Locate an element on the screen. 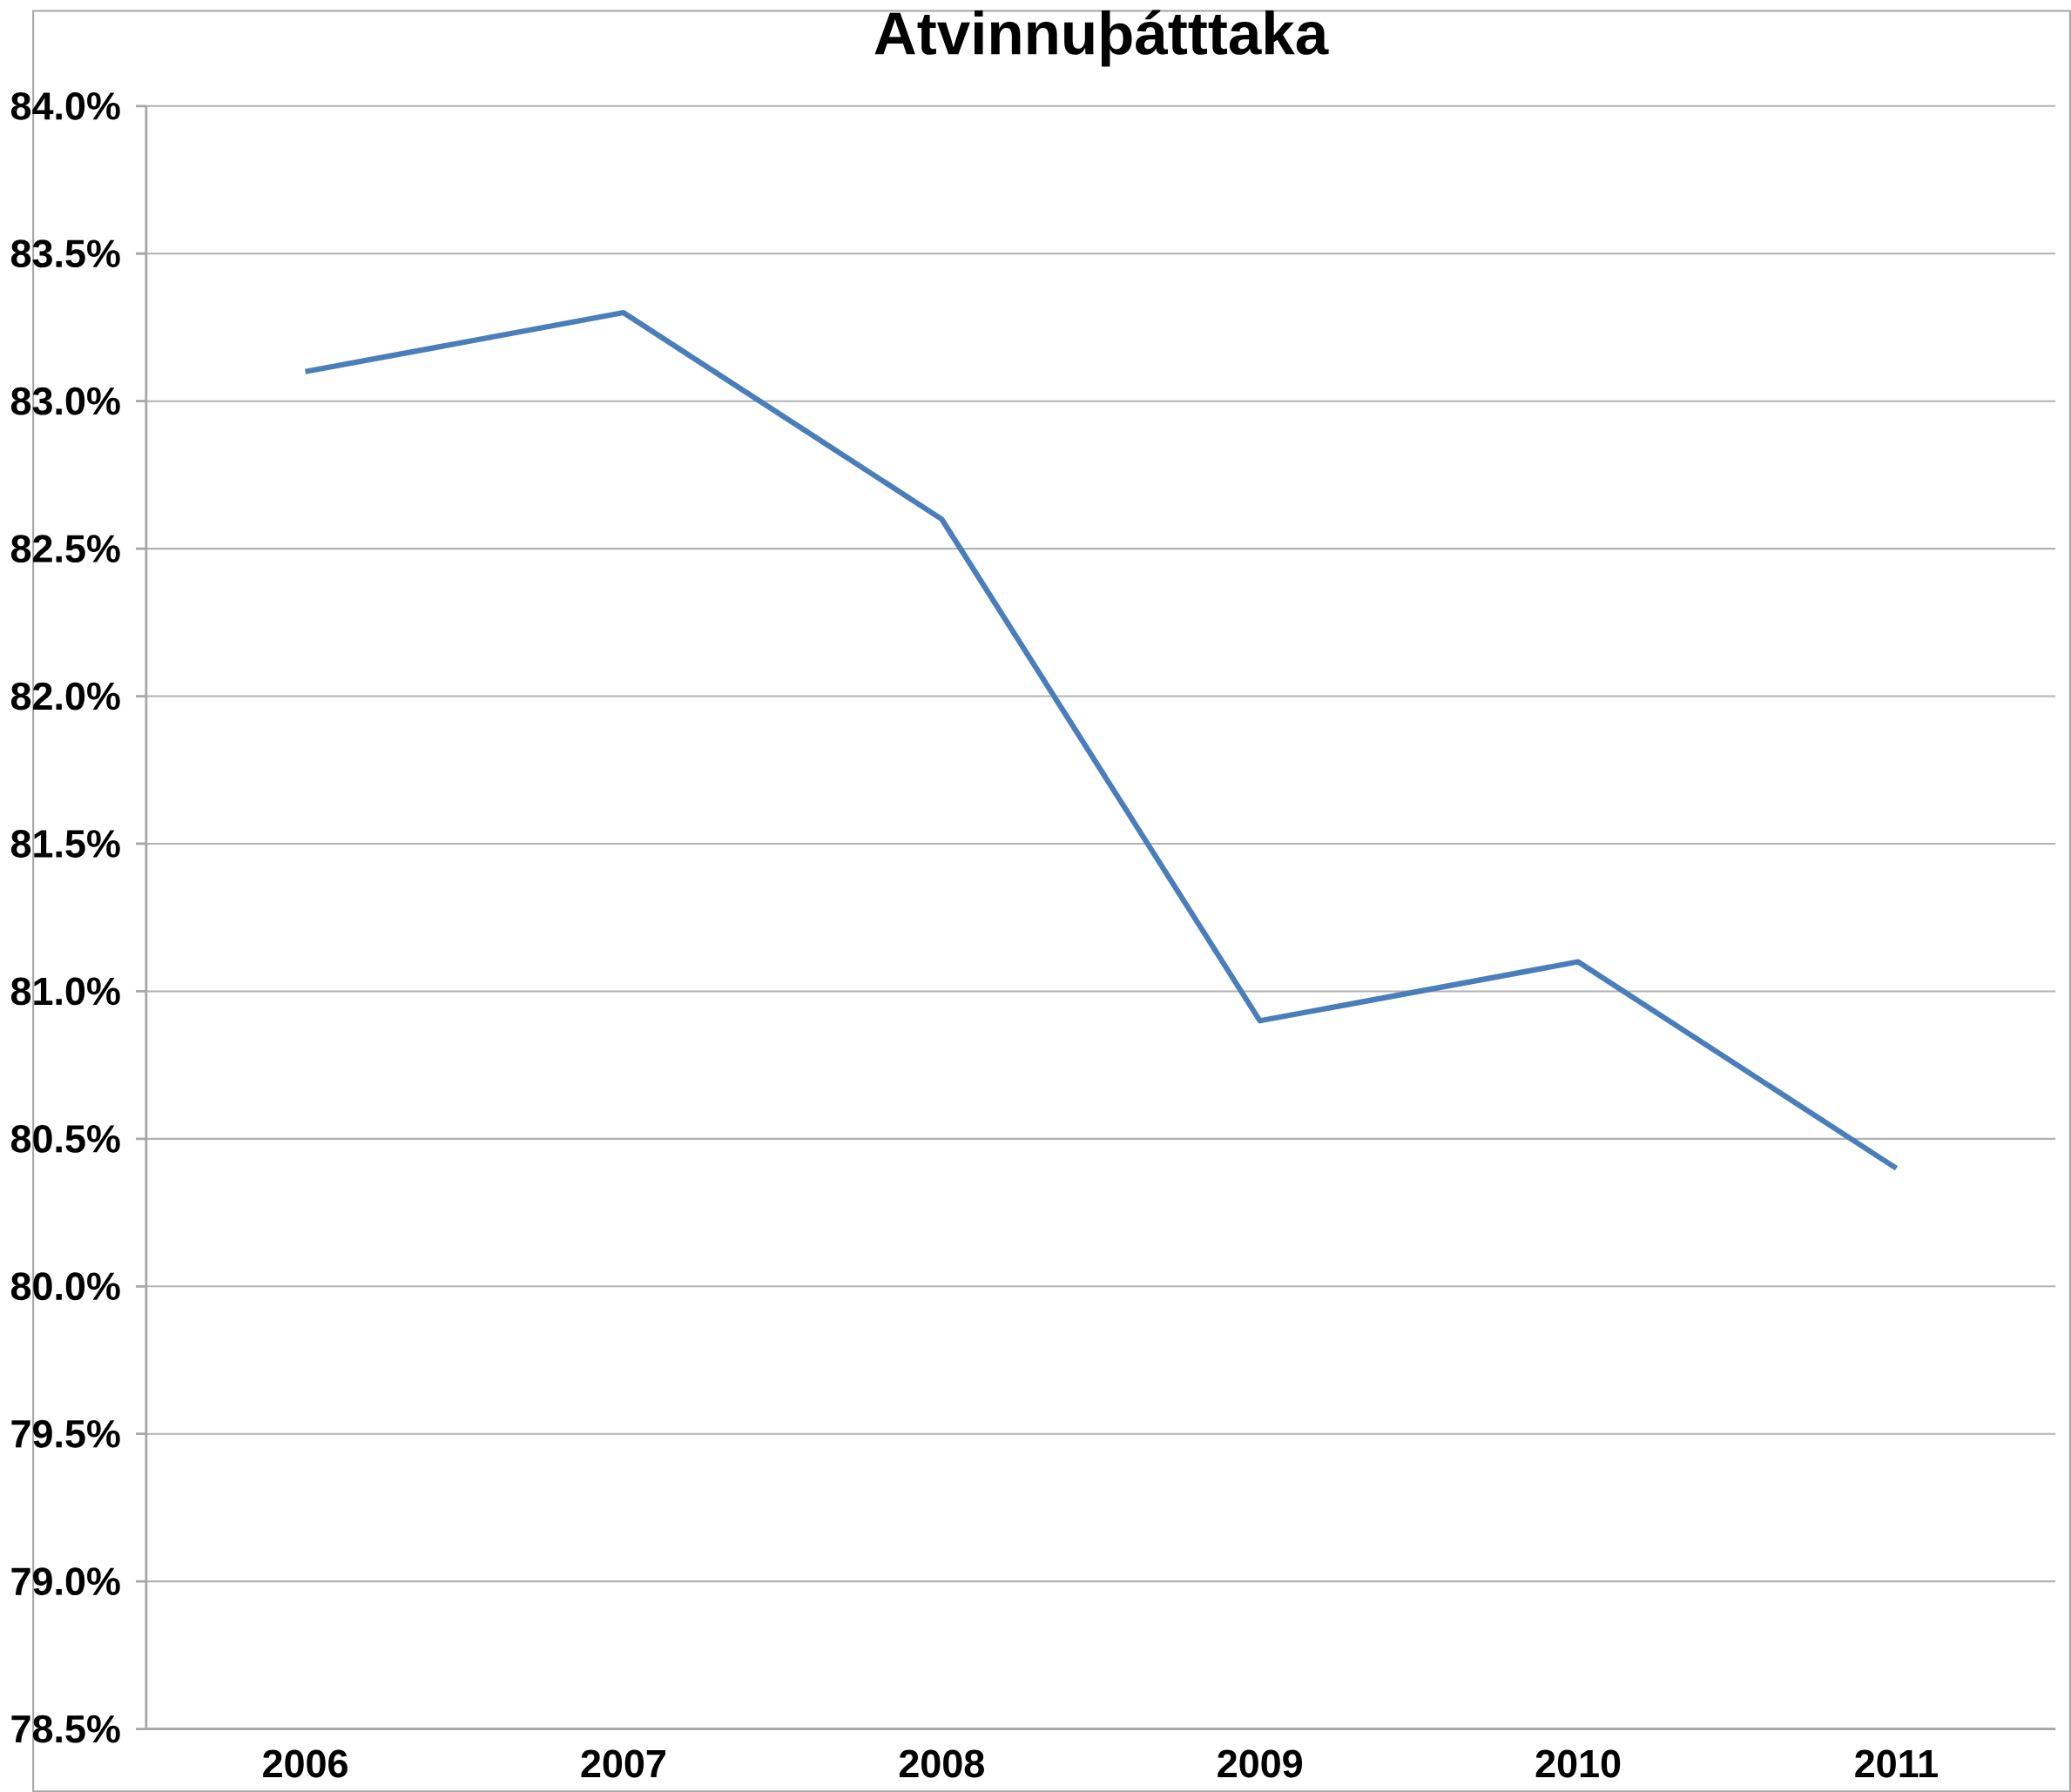  y-tick-label: 83.5% is located at coordinates (65, 253).